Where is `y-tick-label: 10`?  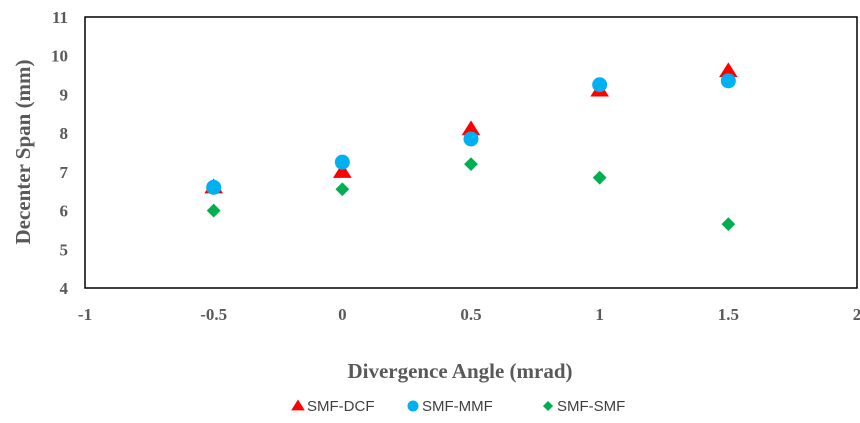
y-tick-label: 10 is located at coordinates (59, 56).